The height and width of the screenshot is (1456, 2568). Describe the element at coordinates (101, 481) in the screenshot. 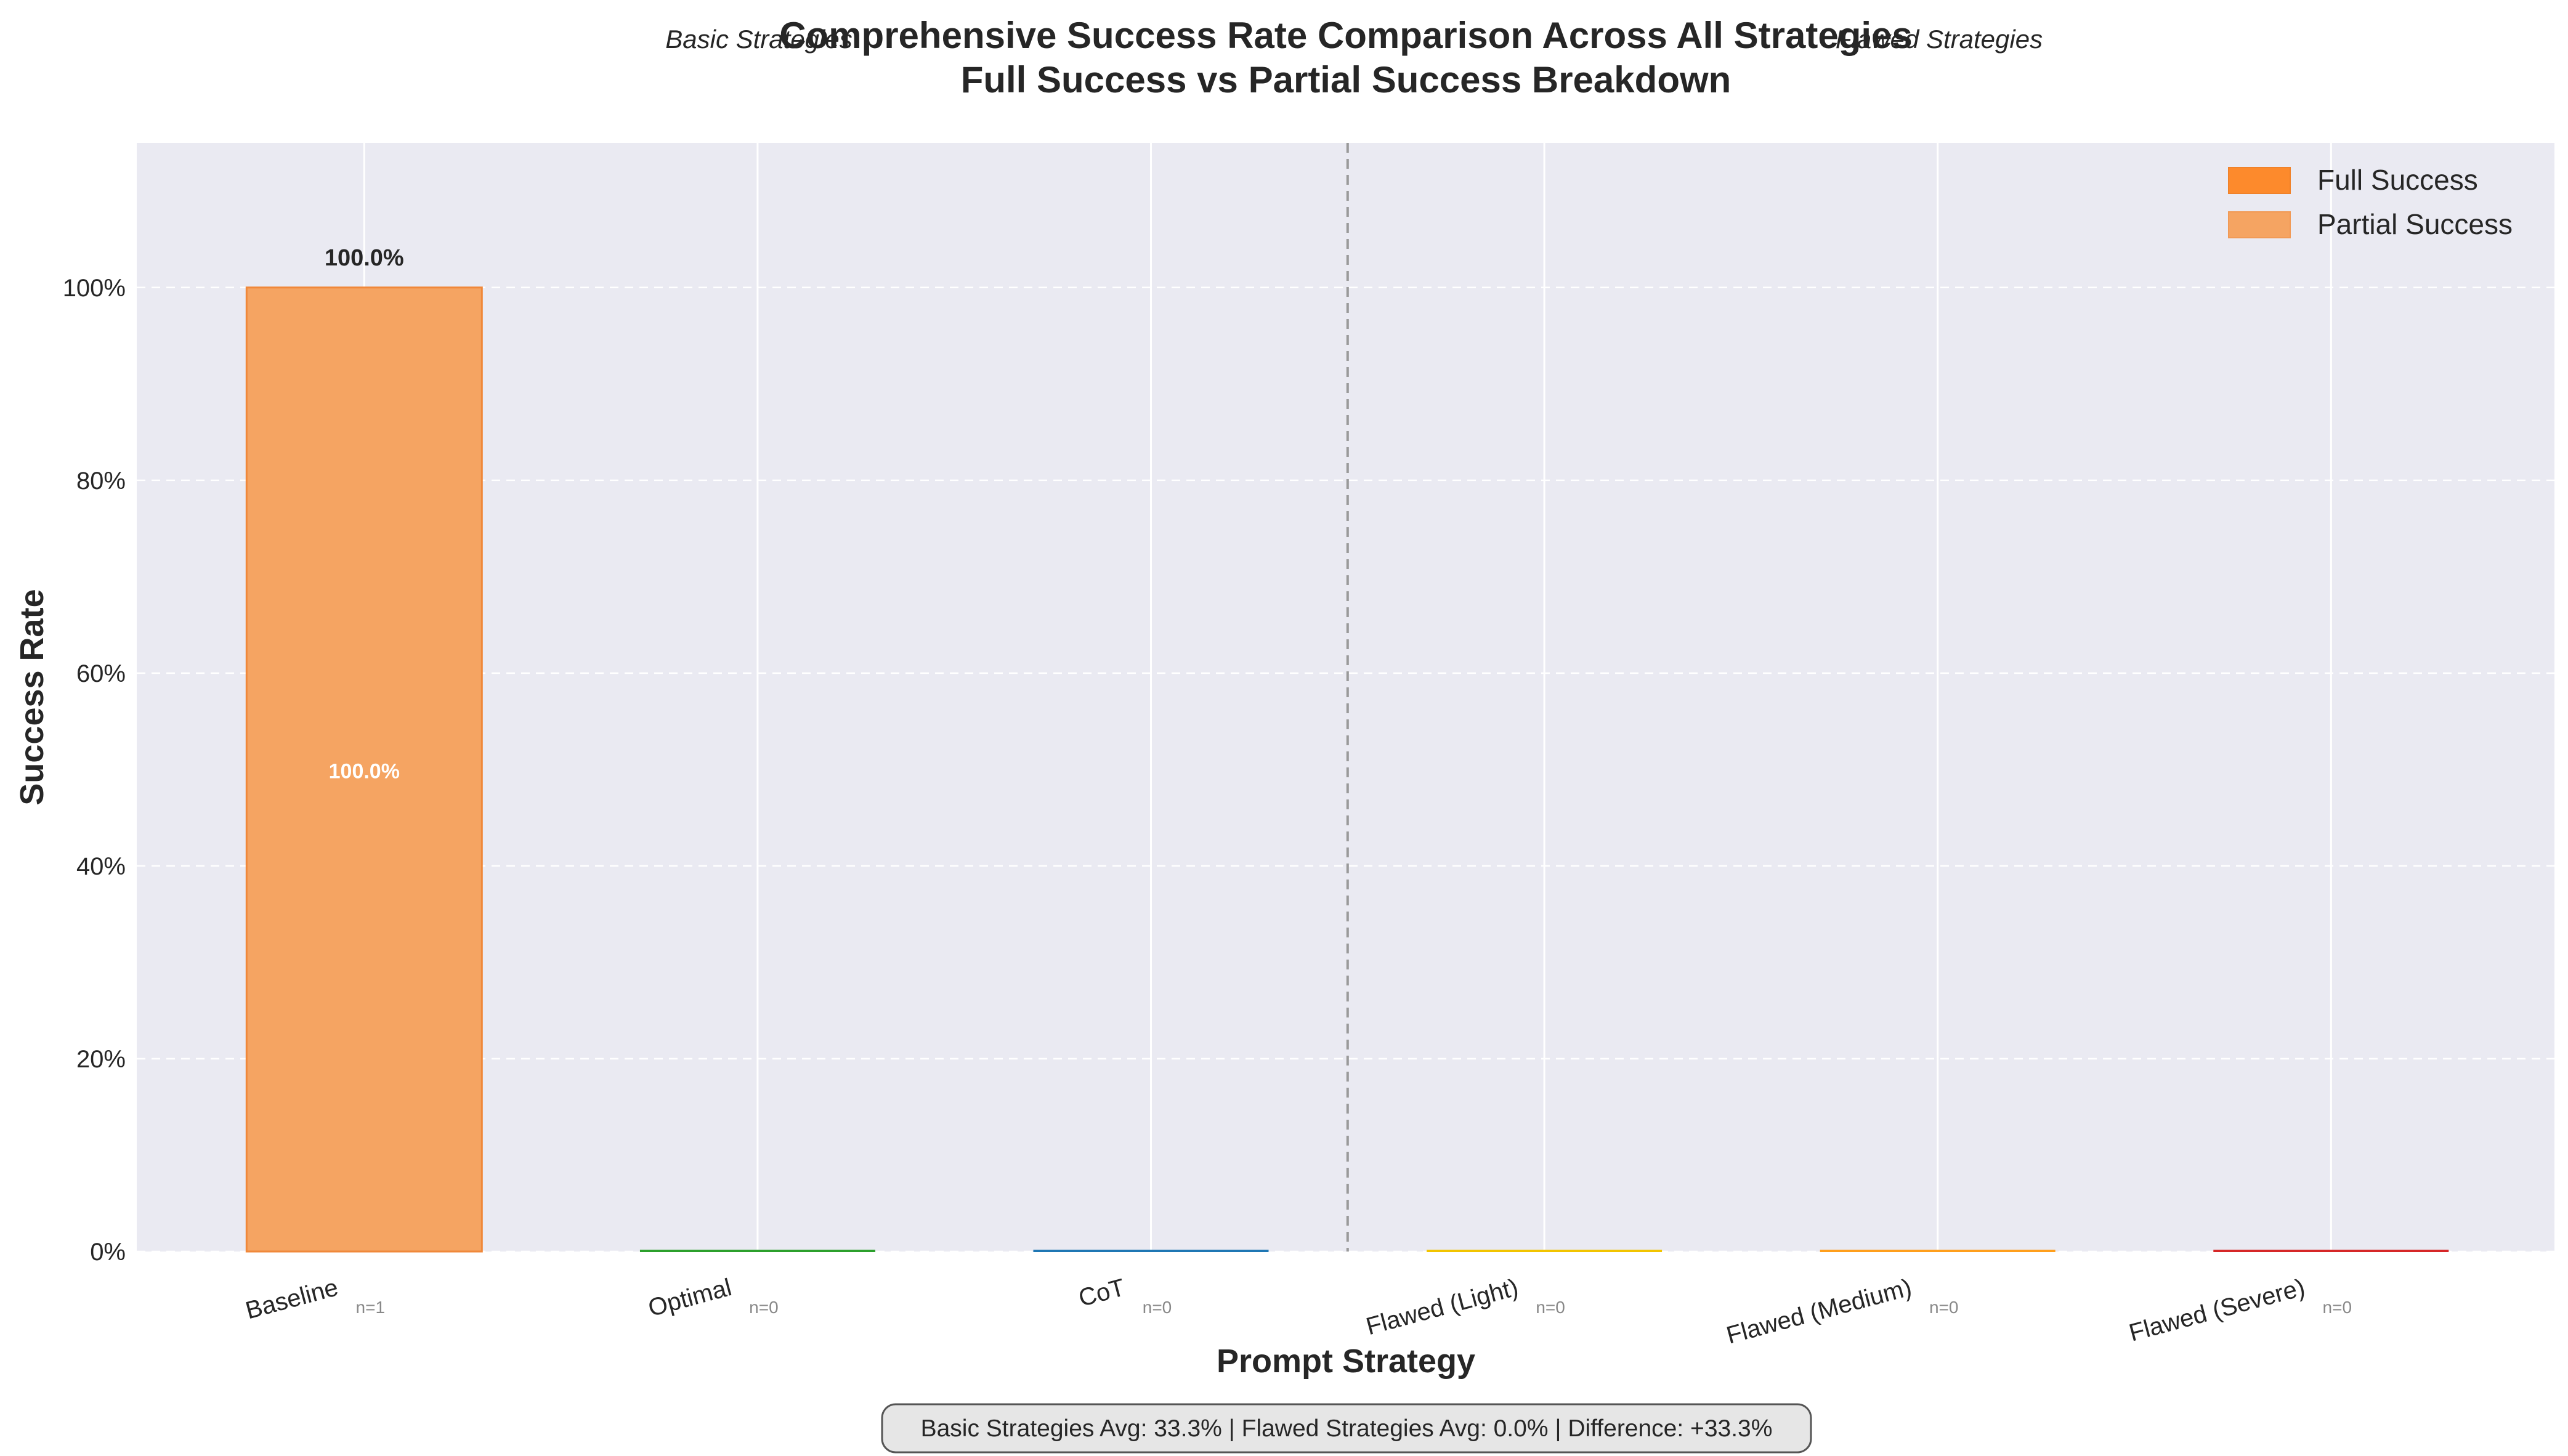

I see `y-tick-label: 80%` at that location.